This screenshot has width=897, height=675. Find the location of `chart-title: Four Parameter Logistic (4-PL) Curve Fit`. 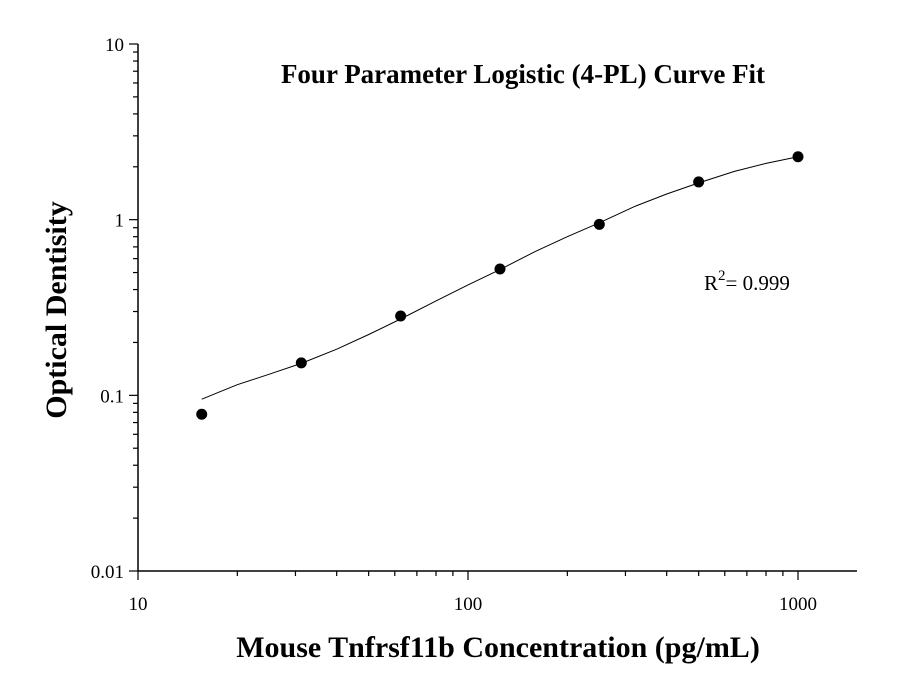

chart-title: Four Parameter Logistic (4-PL) Curve Fit is located at coordinates (523, 74).